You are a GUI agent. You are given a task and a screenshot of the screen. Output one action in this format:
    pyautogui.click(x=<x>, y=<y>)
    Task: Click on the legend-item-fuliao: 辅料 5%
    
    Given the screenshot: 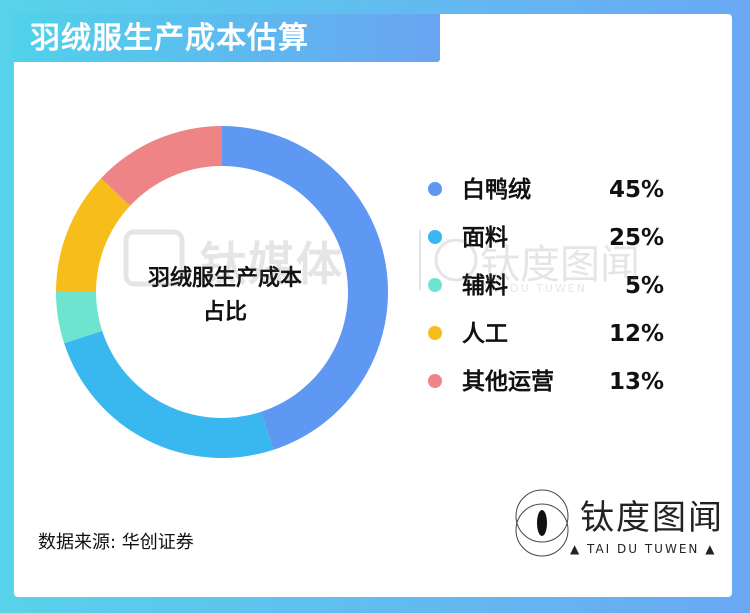 What is the action you would take?
    pyautogui.click(x=558, y=288)
    